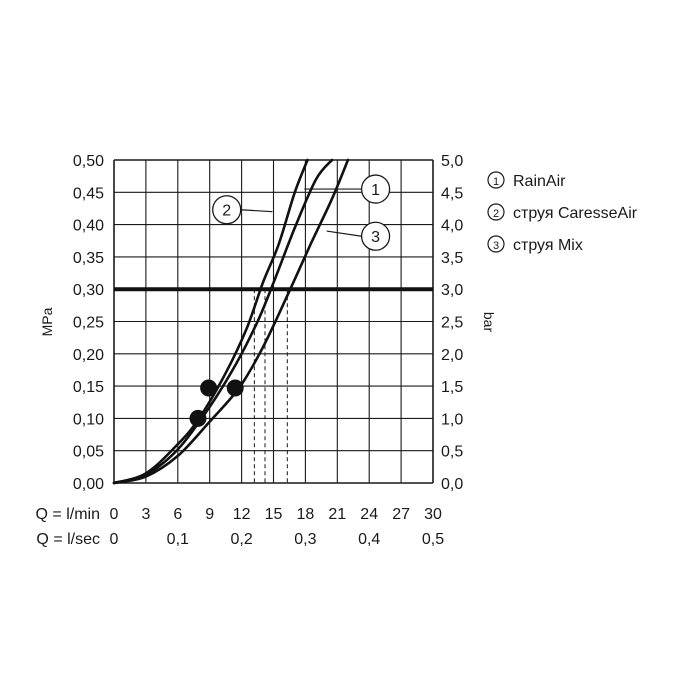 The height and width of the screenshot is (700, 700). What do you see at coordinates (452, 484) in the screenshot?
I see `y-right-tick-label: 0,0` at bounding box center [452, 484].